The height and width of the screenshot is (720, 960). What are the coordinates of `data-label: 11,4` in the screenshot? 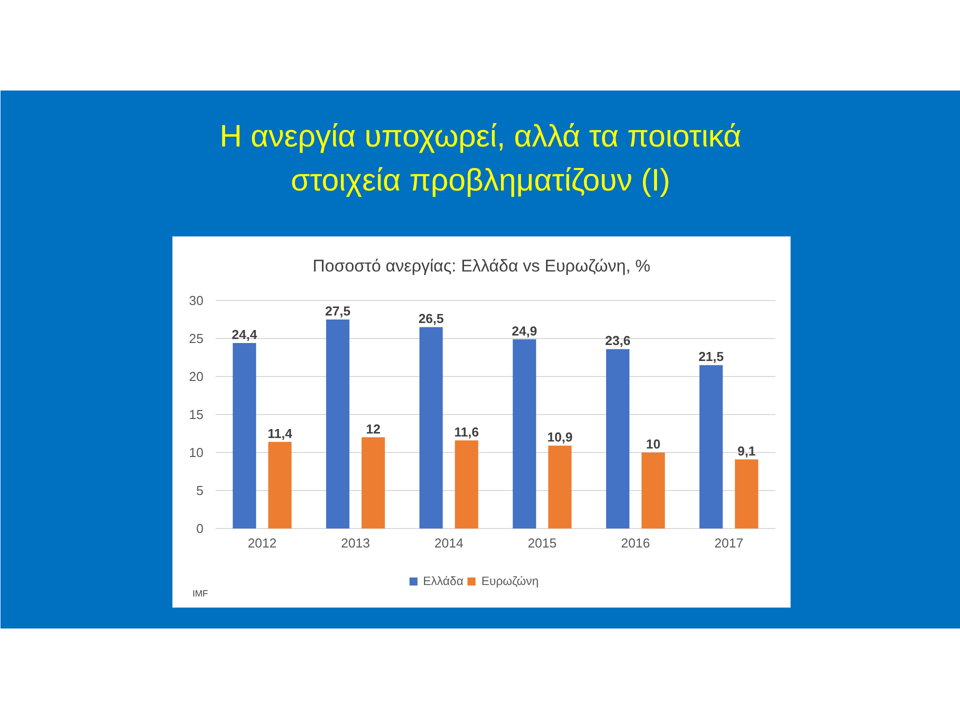 It's located at (280, 433).